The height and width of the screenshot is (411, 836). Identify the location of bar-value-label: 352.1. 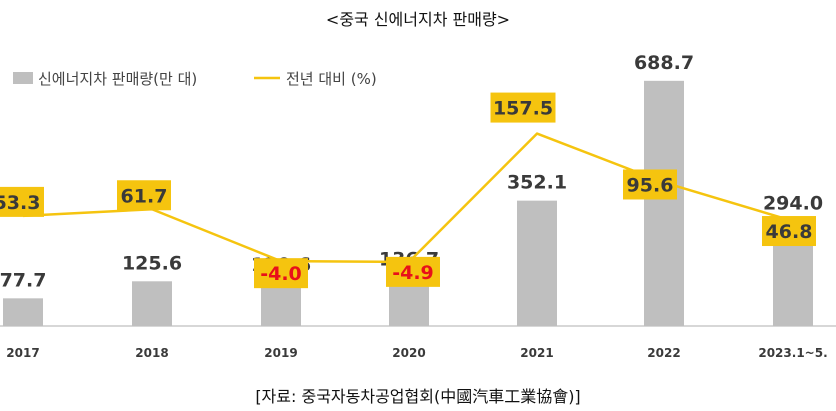
(537, 183).